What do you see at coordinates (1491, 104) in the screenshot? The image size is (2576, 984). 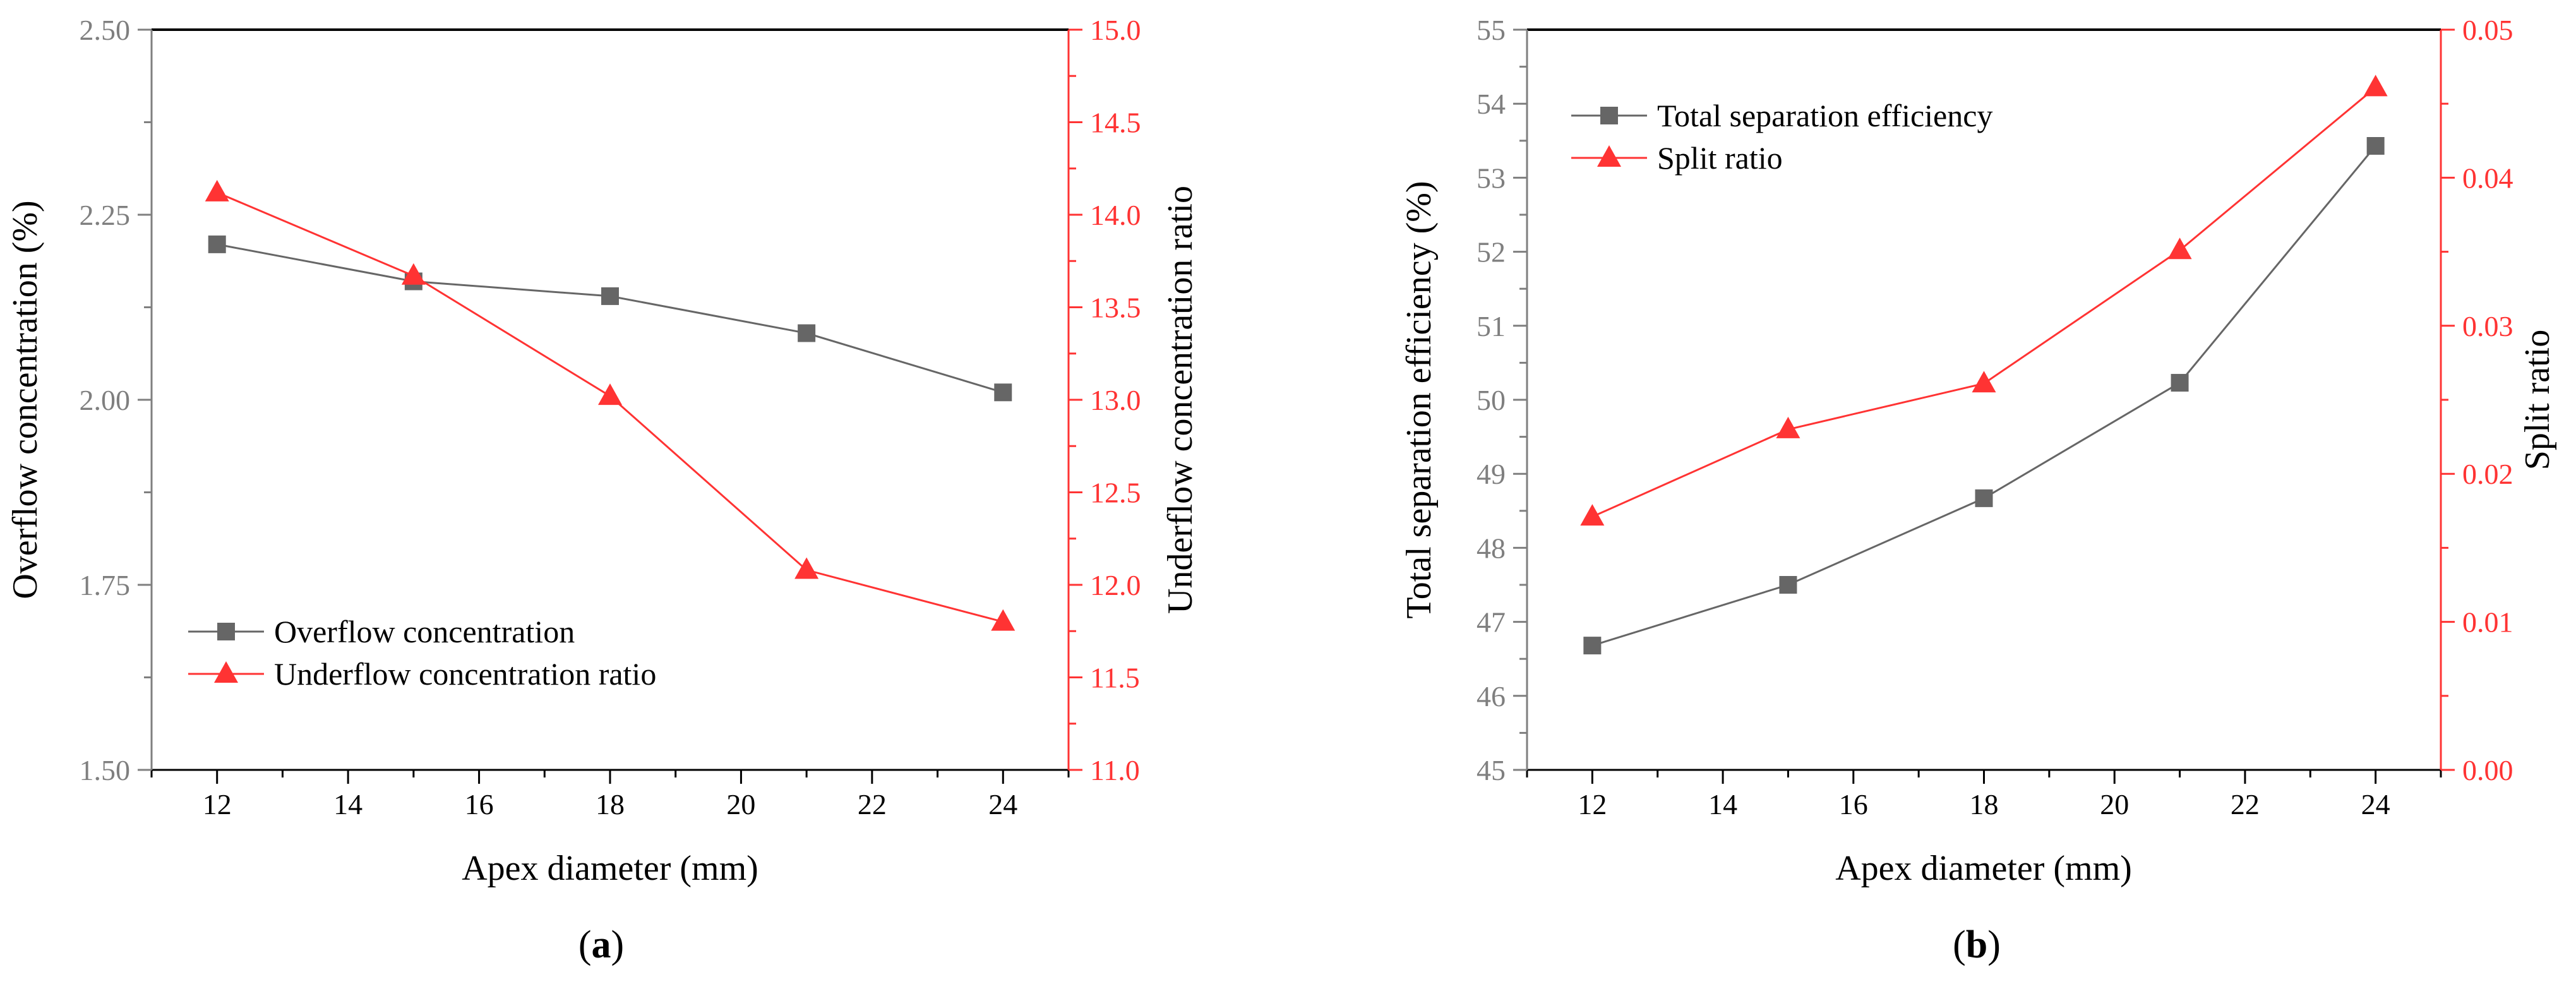 I see `y-tick-label: 54` at bounding box center [1491, 104].